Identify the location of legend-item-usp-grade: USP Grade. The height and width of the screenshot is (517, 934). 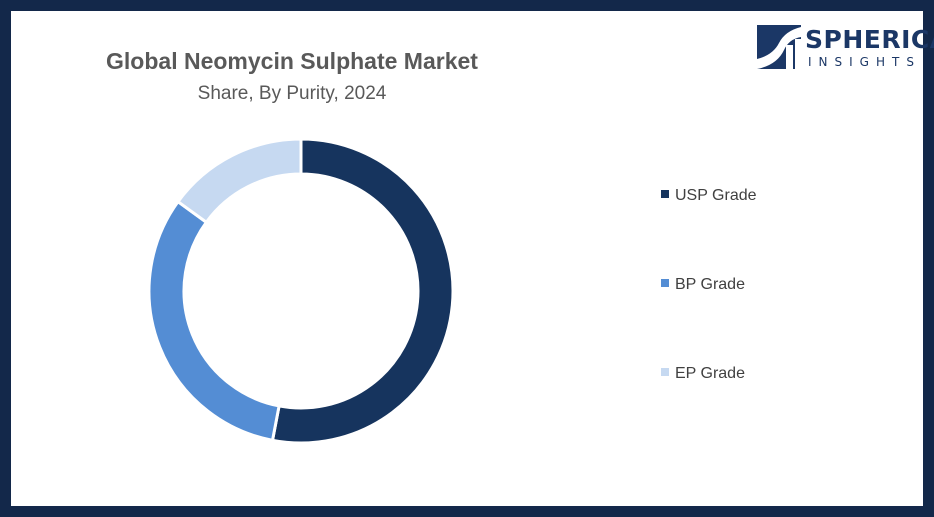
(709, 196).